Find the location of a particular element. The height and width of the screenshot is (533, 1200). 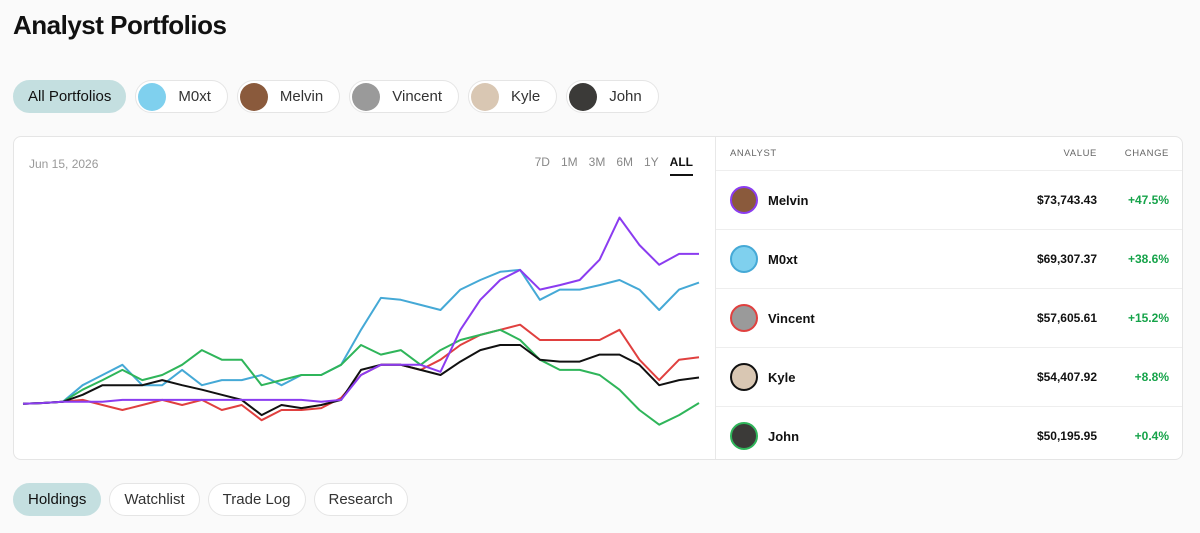

filter-bar: All Portfolios M0xt Melvin Vincent Kyle John is located at coordinates (336, 96).